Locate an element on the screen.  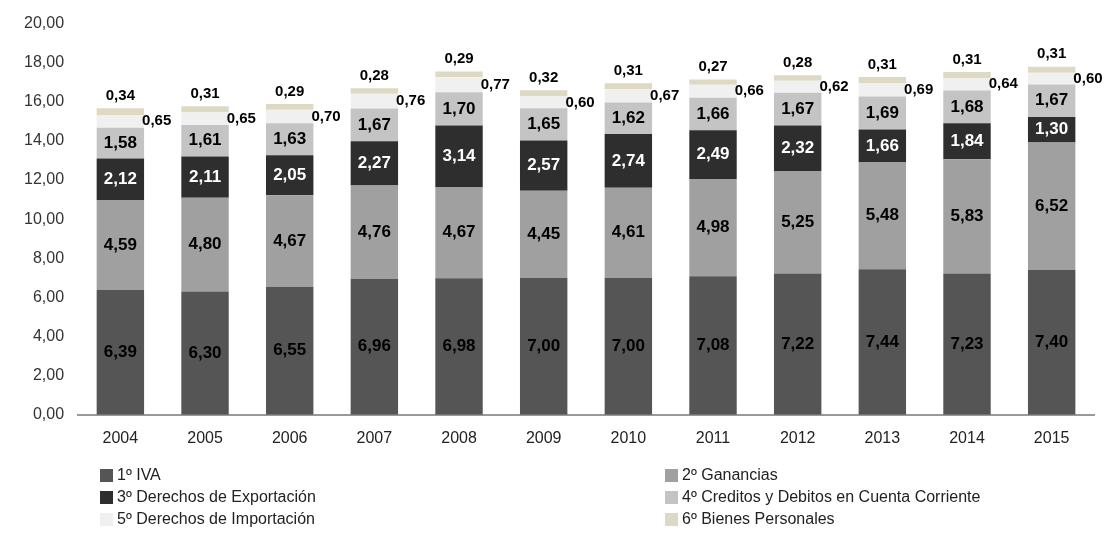
data-label: 6,52 is located at coordinates (1052, 205).